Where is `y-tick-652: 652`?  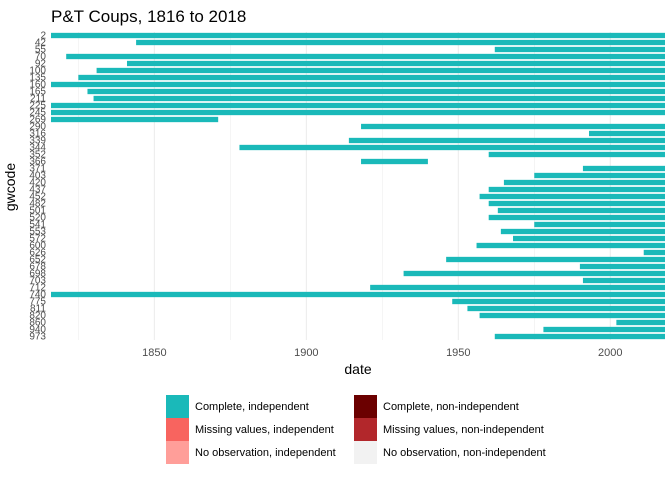
y-tick-652: 652 is located at coordinates (37, 260).